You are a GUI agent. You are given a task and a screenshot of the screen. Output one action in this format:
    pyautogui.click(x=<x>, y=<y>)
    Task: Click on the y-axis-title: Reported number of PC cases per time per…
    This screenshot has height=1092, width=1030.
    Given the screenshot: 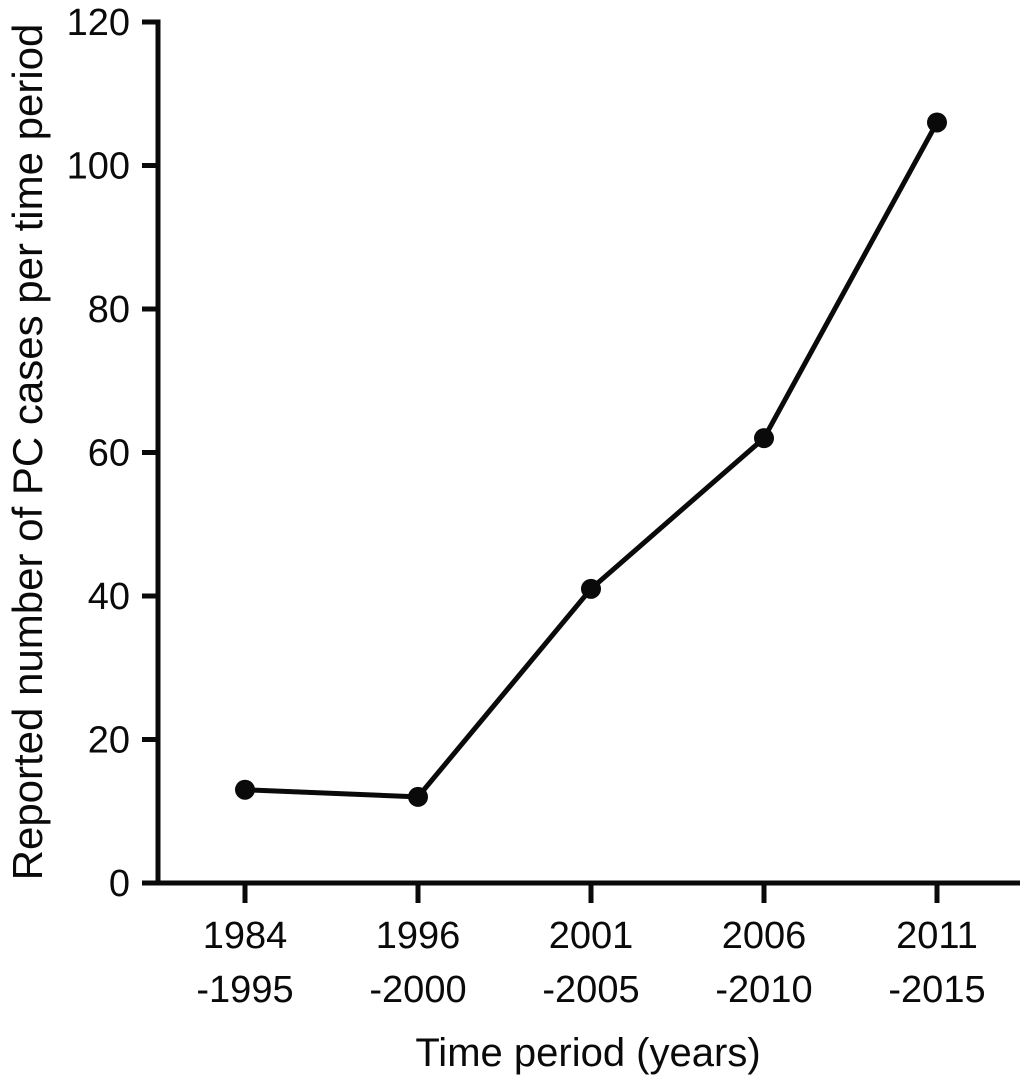 What is the action you would take?
    pyautogui.click(x=27, y=452)
    